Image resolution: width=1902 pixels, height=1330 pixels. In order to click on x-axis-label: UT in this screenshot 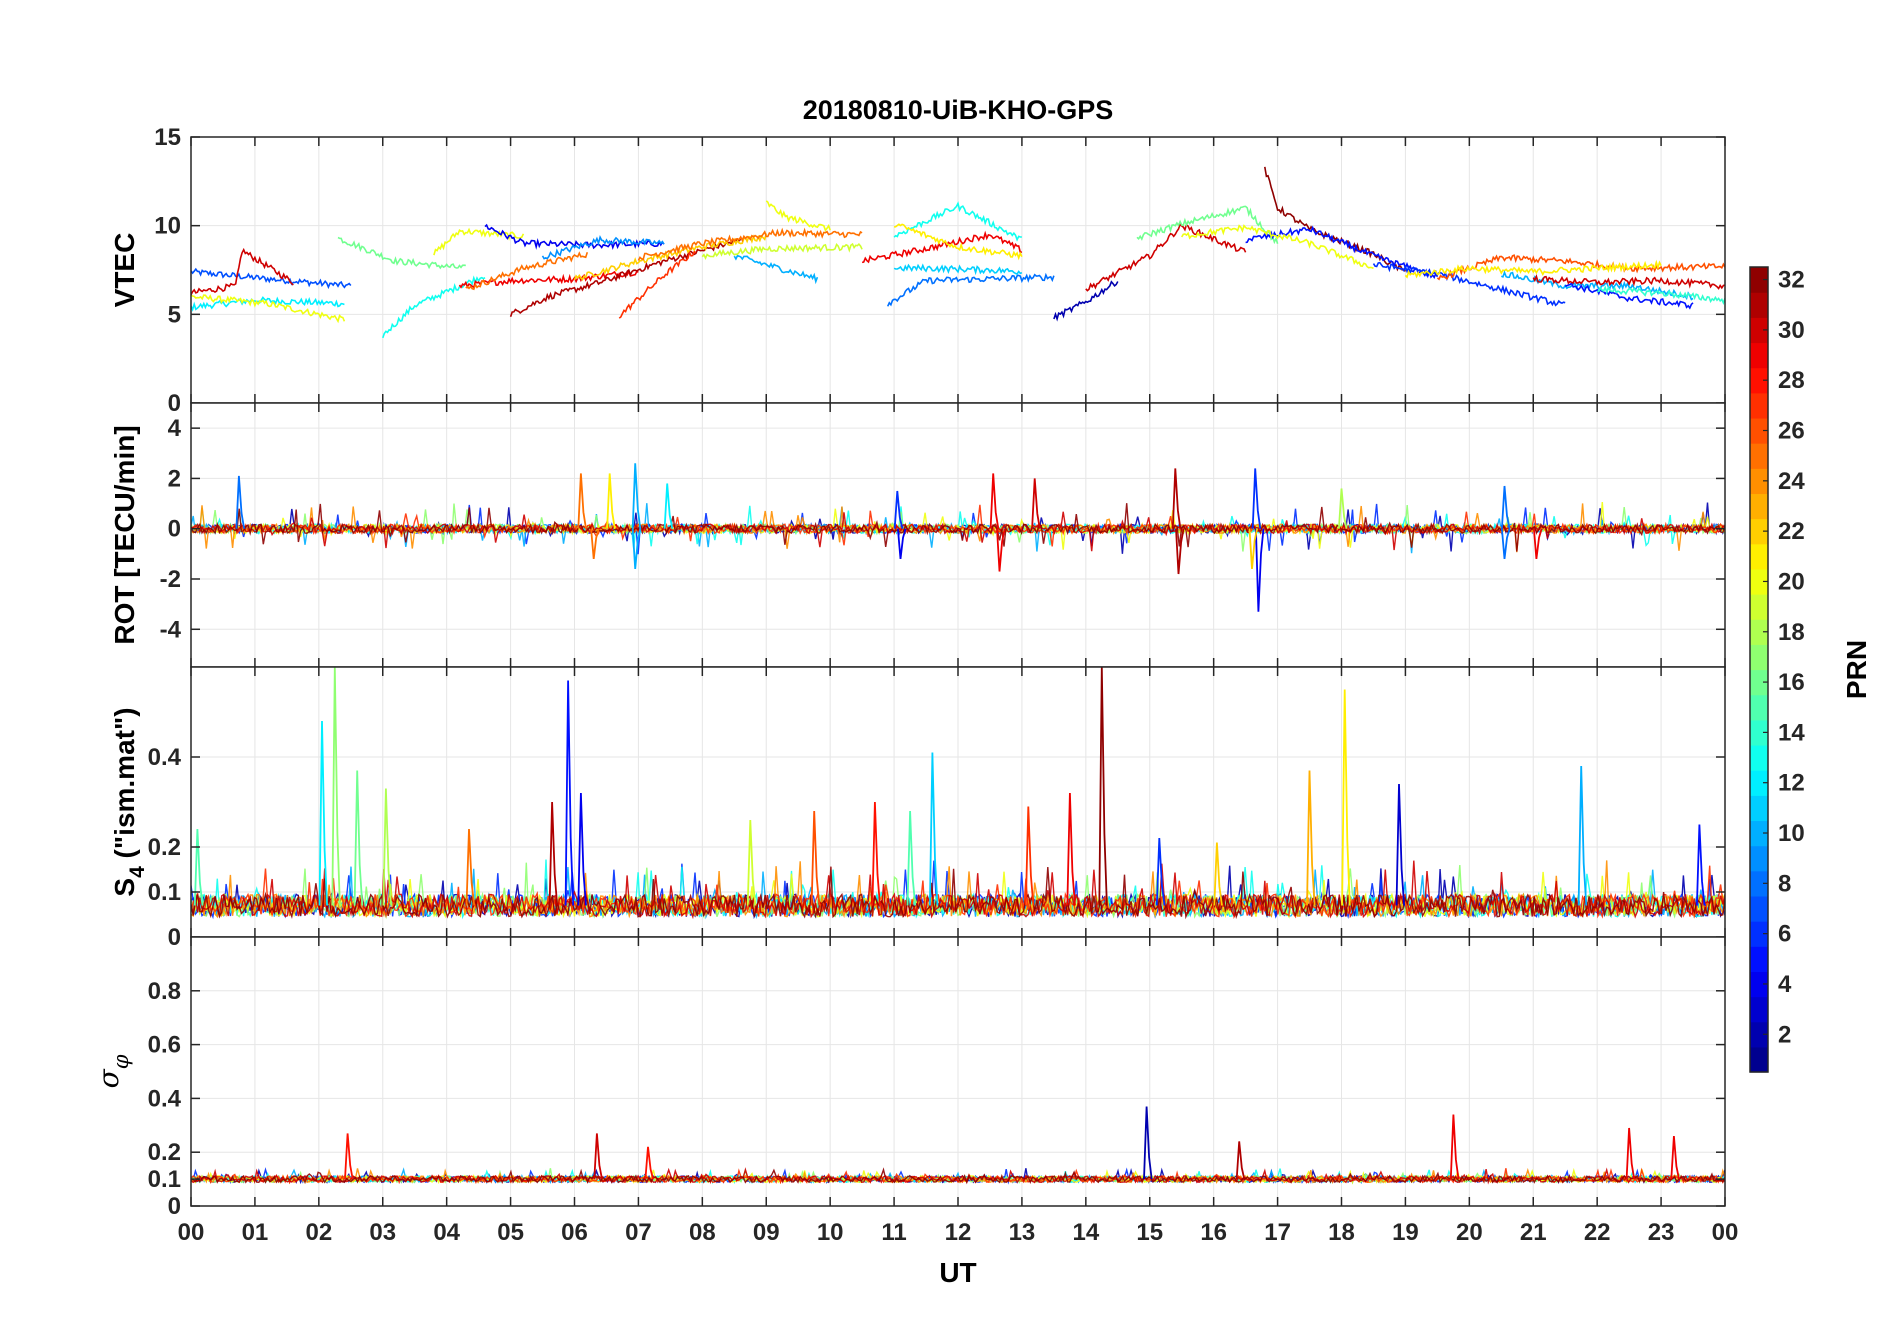, I will do `click(957, 1272)`.